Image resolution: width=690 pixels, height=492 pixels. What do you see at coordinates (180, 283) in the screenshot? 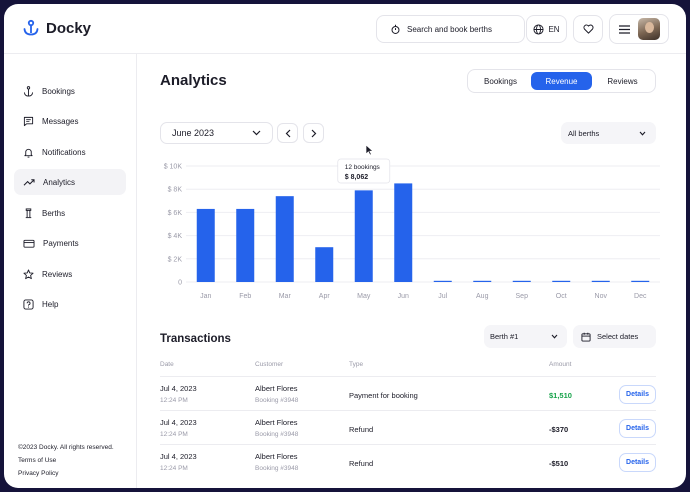
I see `y-tick-label: 0` at bounding box center [180, 283].